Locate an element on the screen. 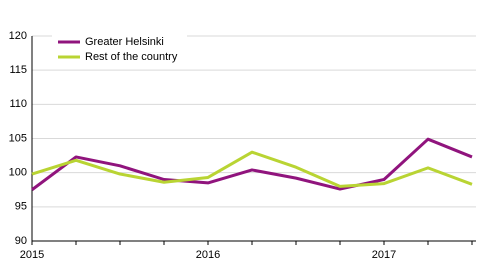  x-tick-label: 2015 is located at coordinates (32, 255).